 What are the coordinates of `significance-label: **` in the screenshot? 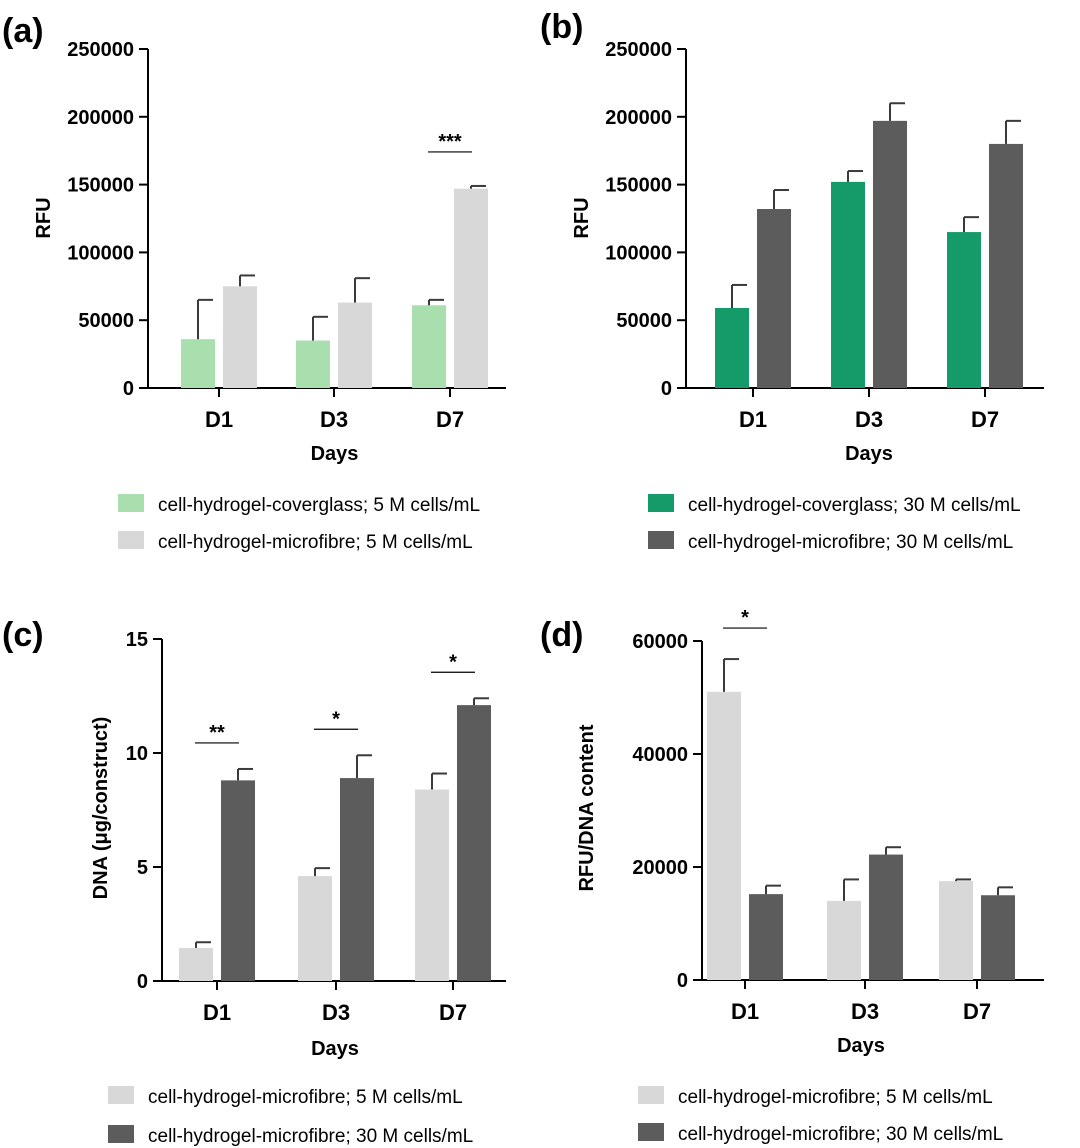 It's located at (217, 733).